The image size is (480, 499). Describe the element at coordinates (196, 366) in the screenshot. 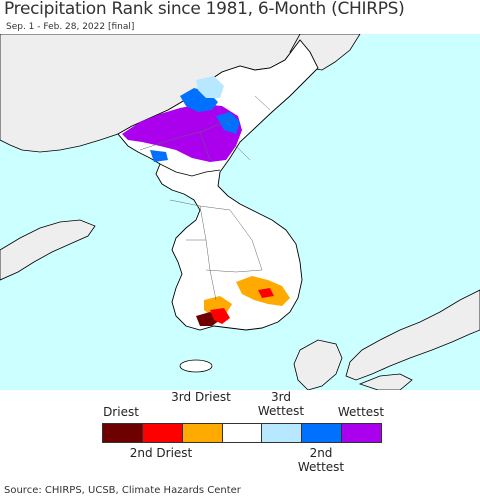

I see `jeju-island` at that location.